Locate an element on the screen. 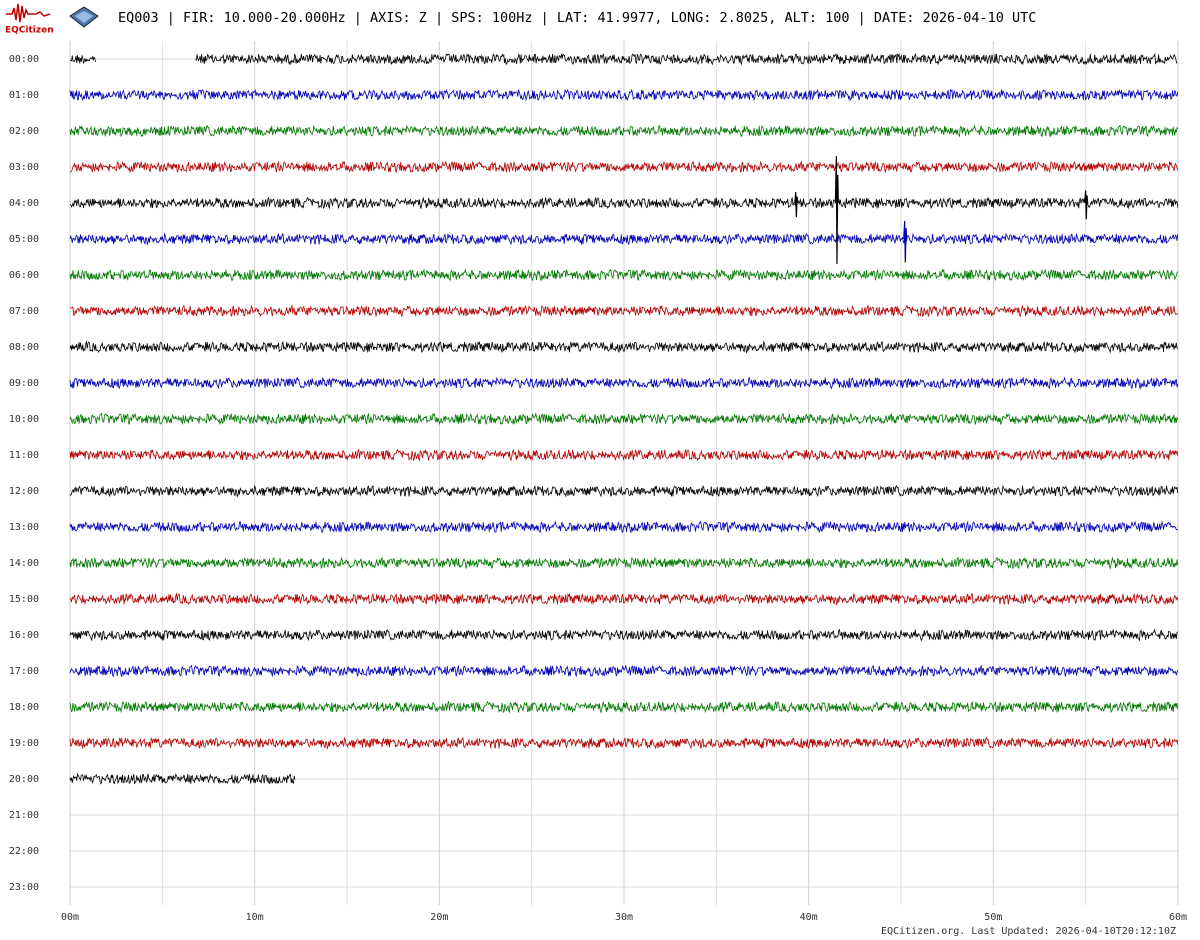 Image resolution: width=1200 pixels, height=940 pixels. logo-wave is located at coordinates (28, 13).